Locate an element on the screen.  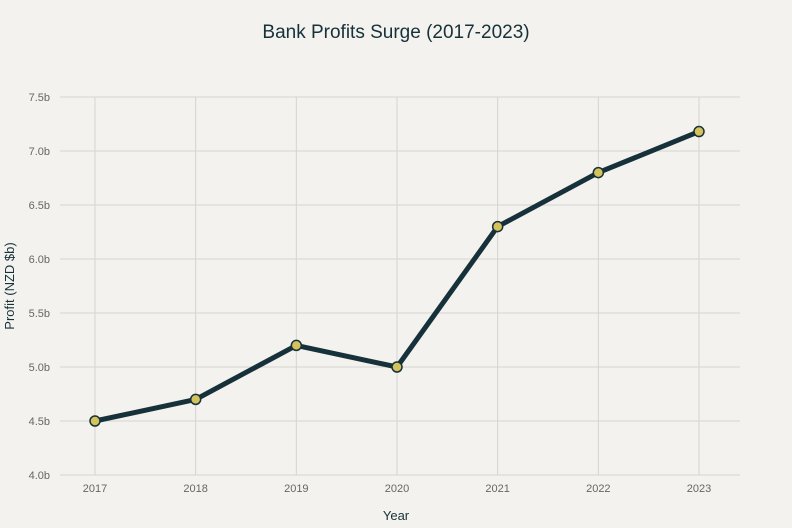
y-tick-label: 7.0b is located at coordinates (39, 152).